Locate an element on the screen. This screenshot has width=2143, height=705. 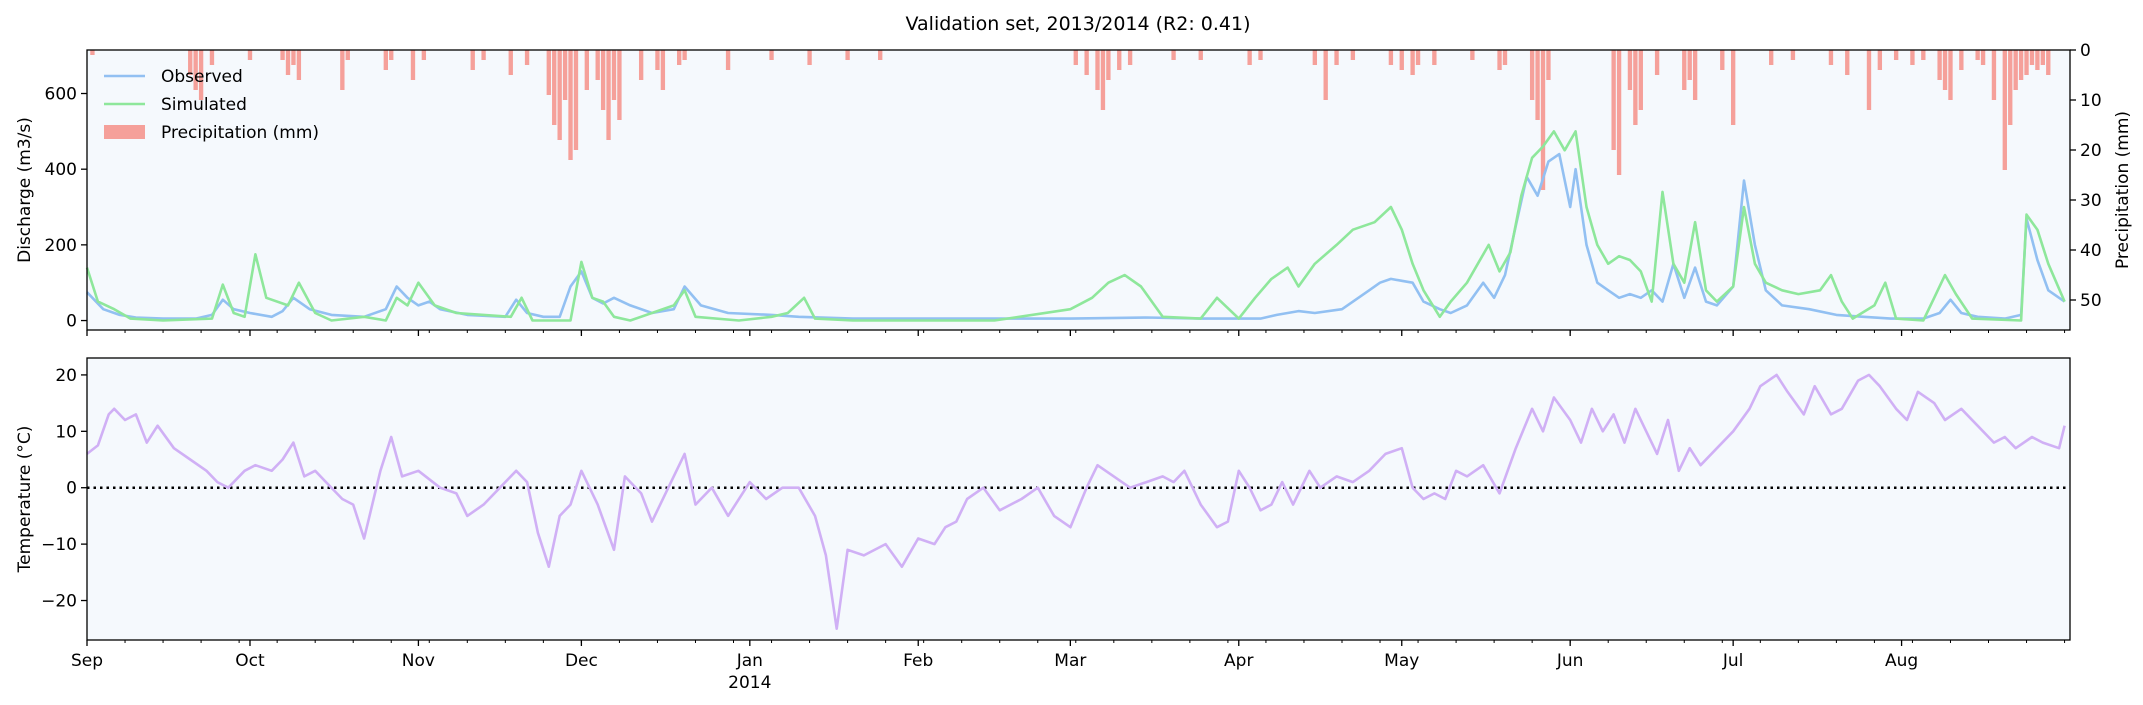
precipitation-ytick-label: 40 is located at coordinates (2091, 251).